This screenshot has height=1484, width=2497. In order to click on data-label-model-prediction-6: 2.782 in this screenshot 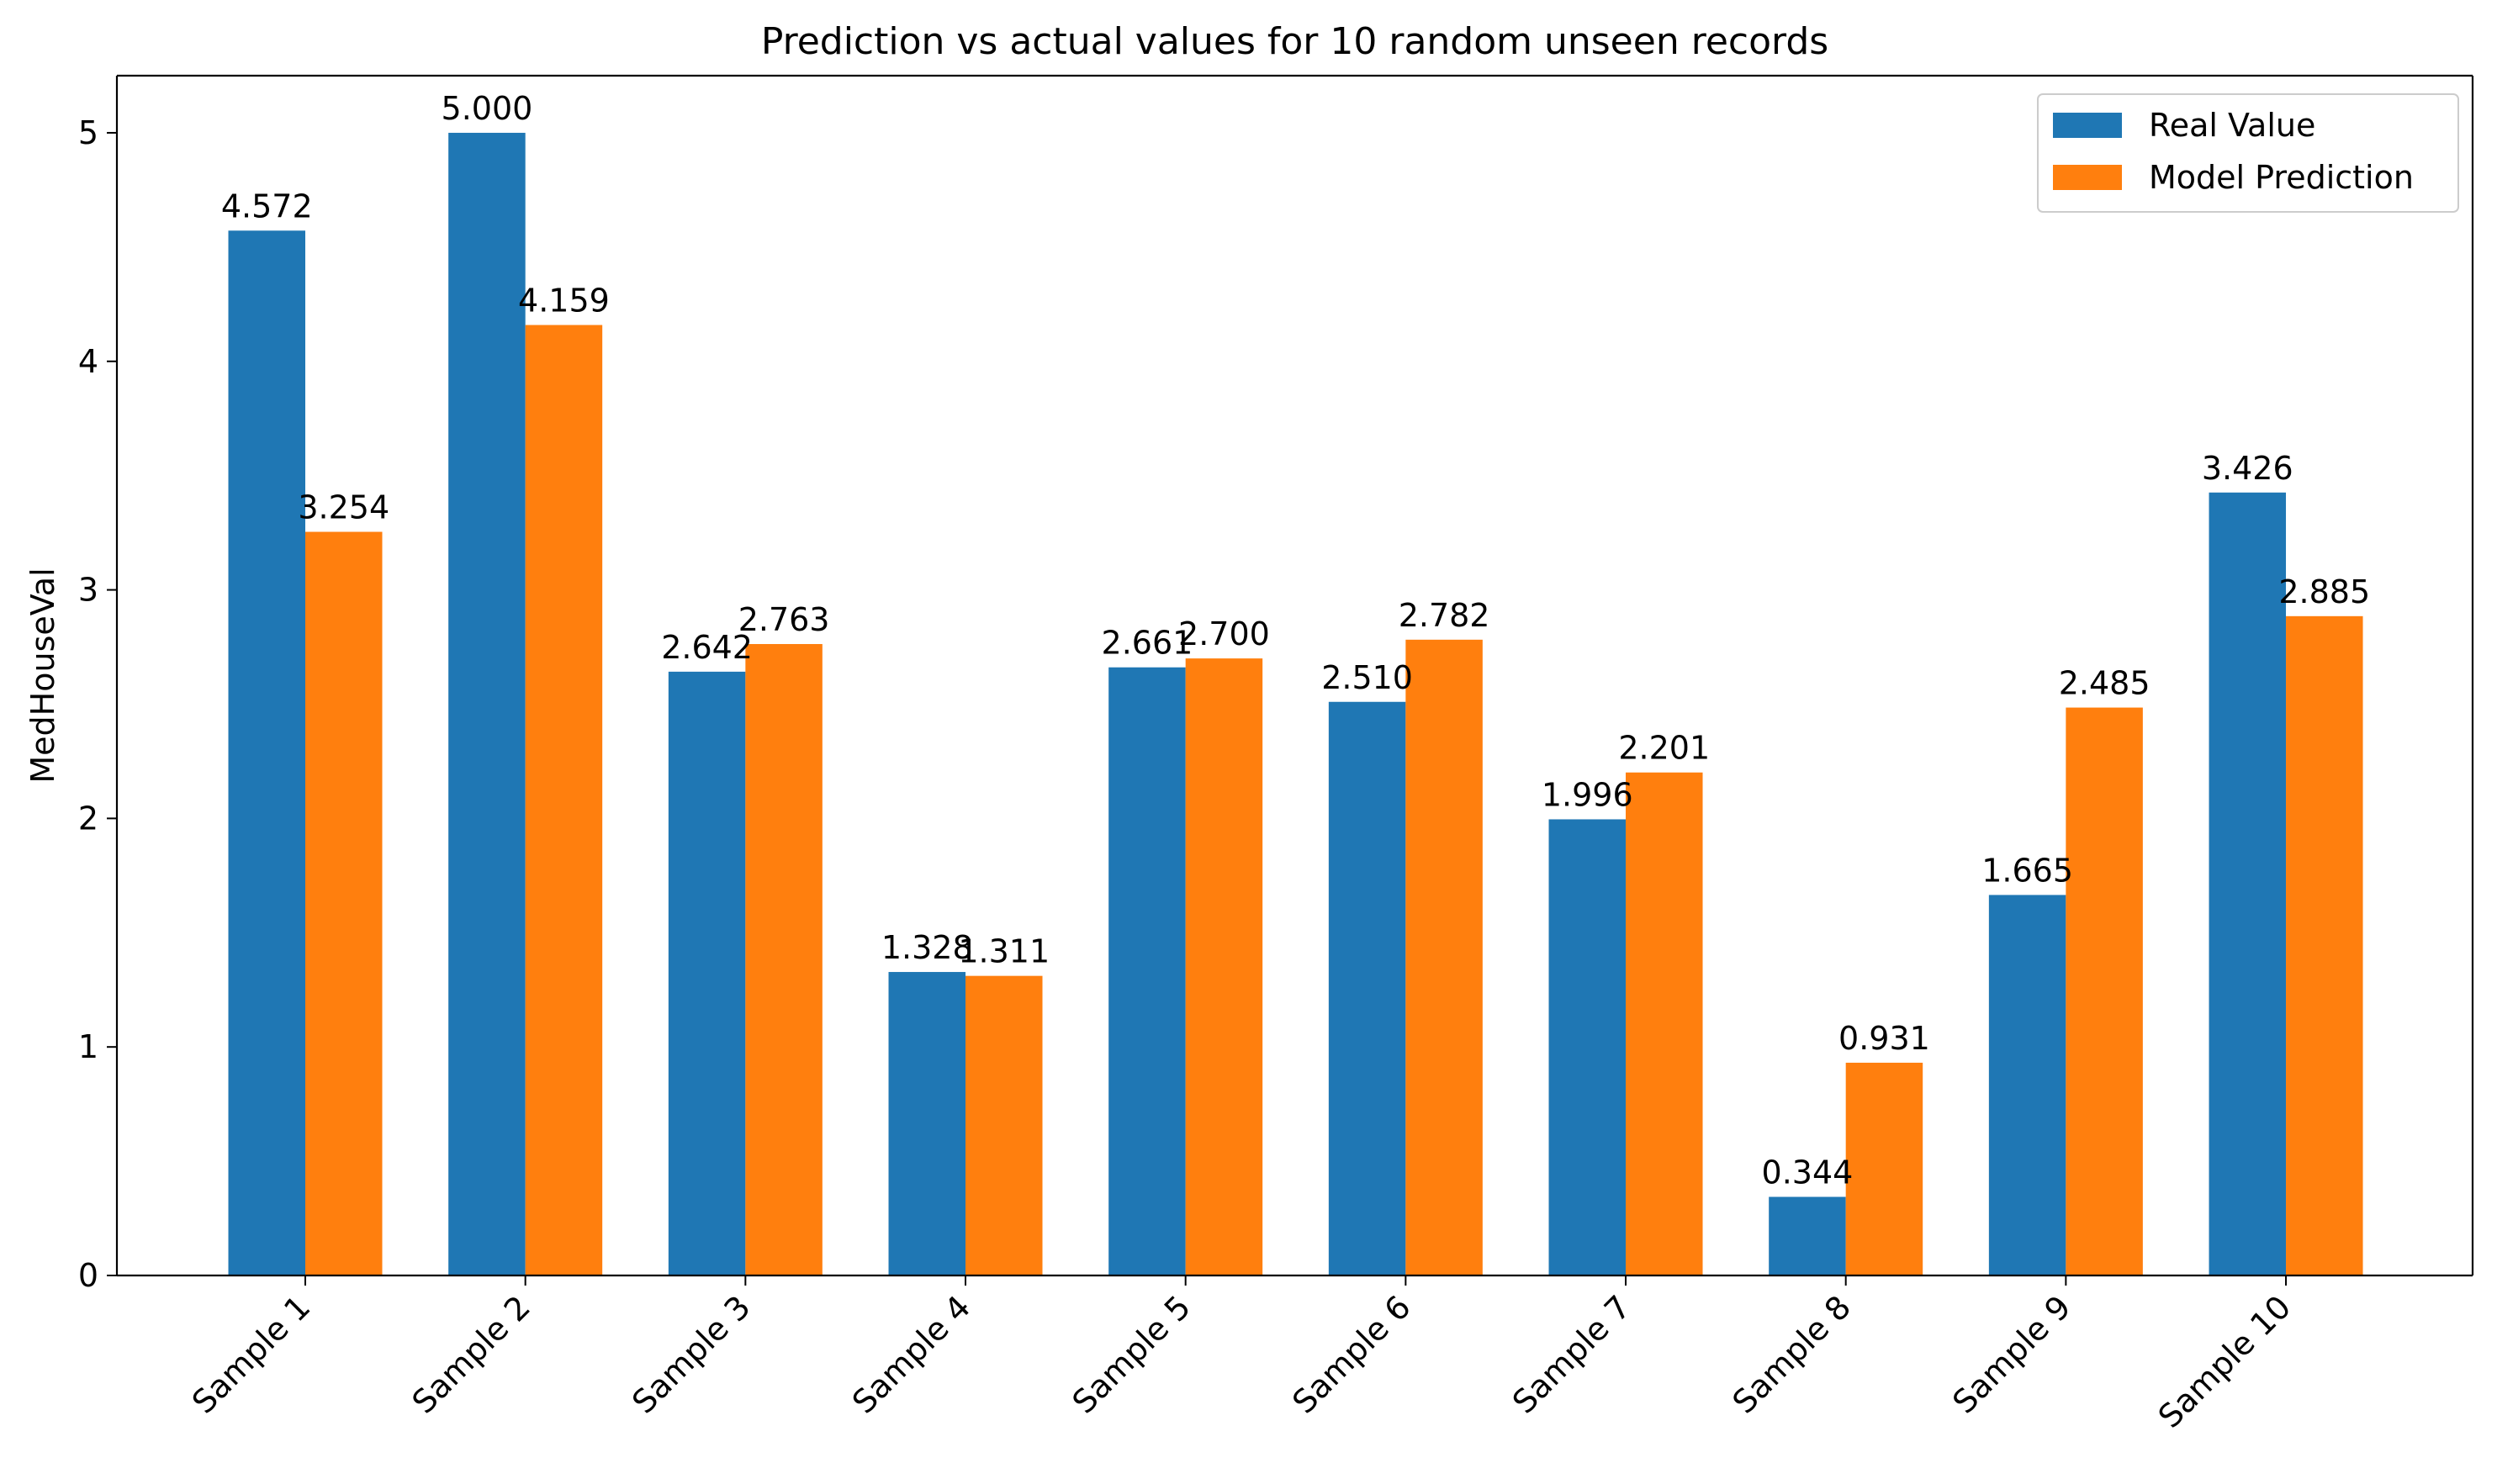, I will do `click(1444, 615)`.